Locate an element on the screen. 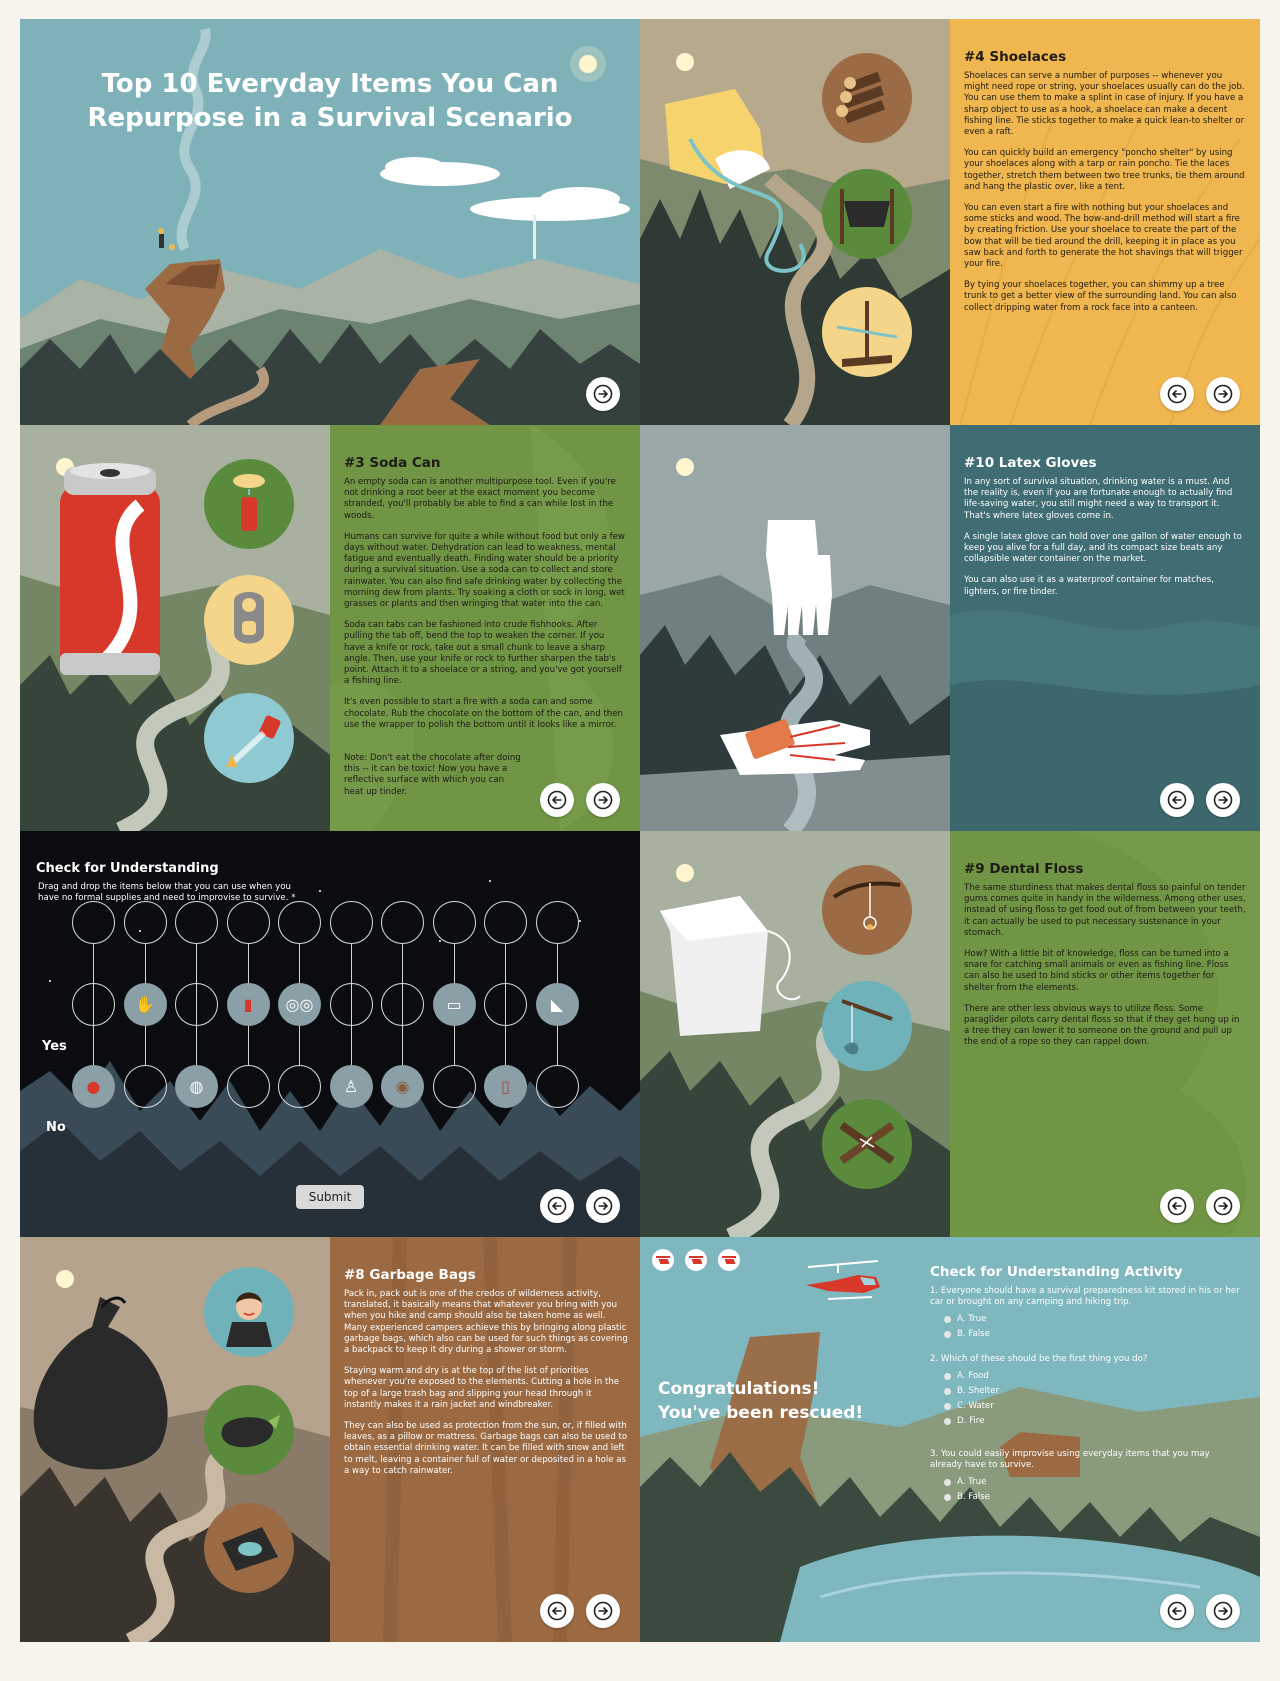 Image resolution: width=1280 pixels, height=1681 pixels. sock-icon: ◣ is located at coordinates (557, 1004).